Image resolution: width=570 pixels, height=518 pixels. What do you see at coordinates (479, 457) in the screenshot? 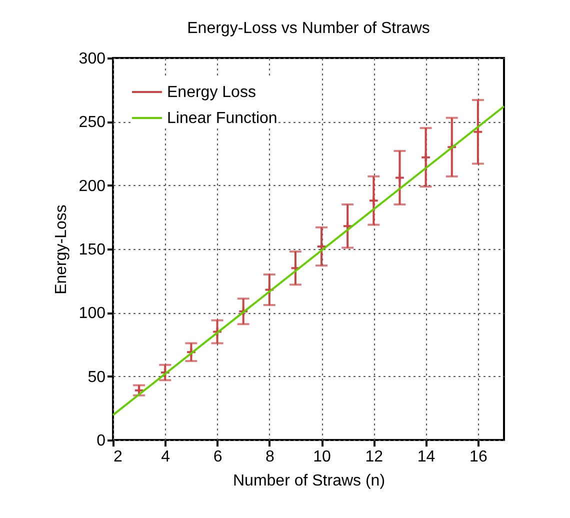
I see `x-tick-label: 16` at bounding box center [479, 457].